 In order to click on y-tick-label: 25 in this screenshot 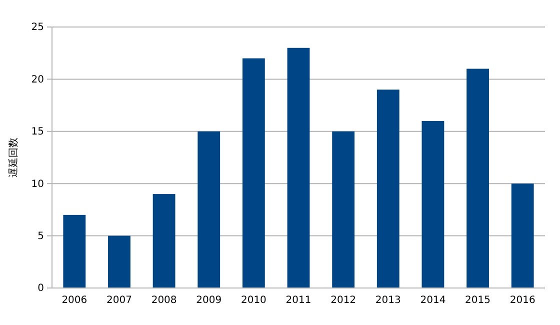, I will do `click(37, 28)`.